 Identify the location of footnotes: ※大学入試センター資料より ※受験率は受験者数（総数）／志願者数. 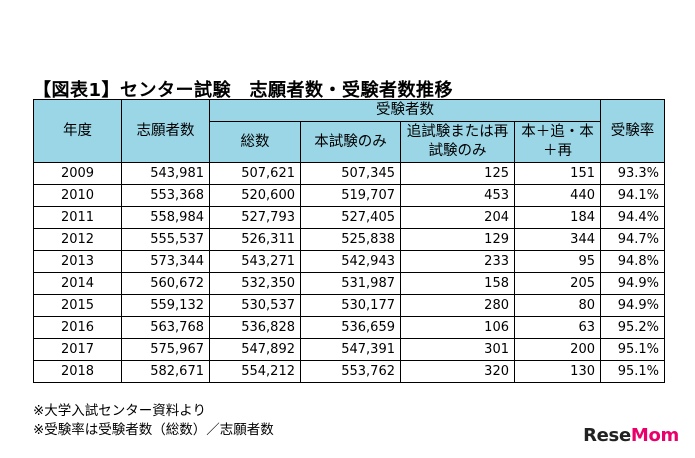
(153, 421).